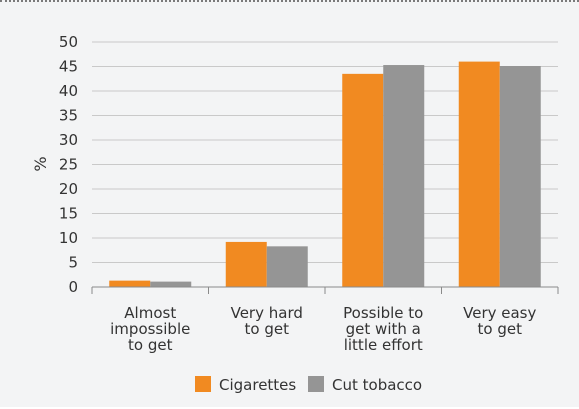  What do you see at coordinates (150, 329) in the screenshot?
I see `x-category-label: Almost impossible to get` at bounding box center [150, 329].